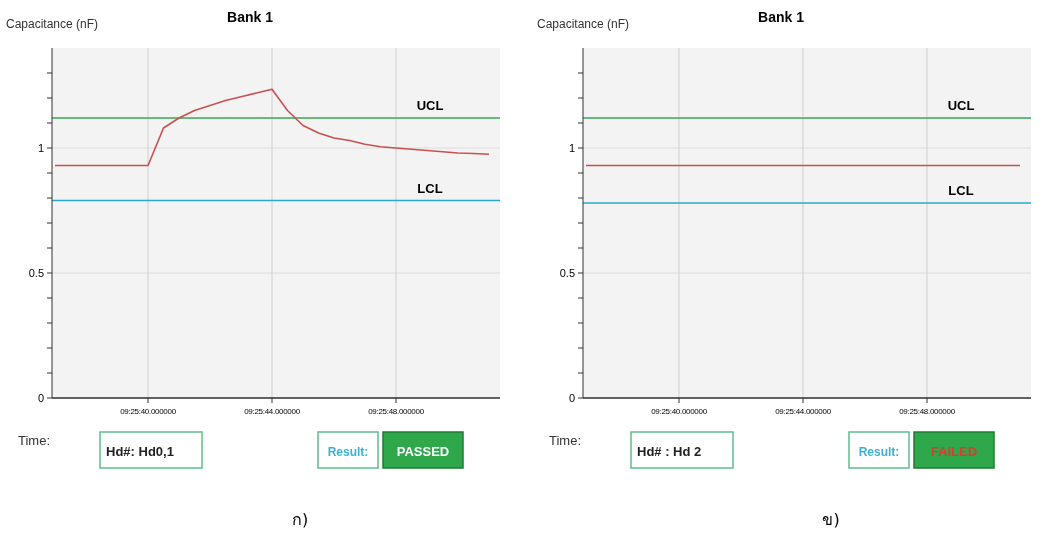 This screenshot has height=535, width=1062. I want to click on text: FAILED, so click(954, 451).